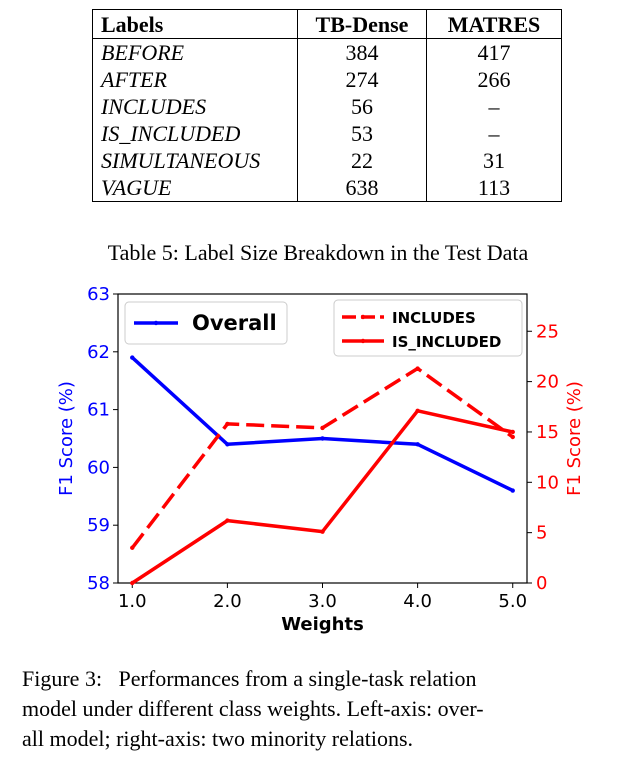  I want to click on legend-left-box, so click(206, 323).